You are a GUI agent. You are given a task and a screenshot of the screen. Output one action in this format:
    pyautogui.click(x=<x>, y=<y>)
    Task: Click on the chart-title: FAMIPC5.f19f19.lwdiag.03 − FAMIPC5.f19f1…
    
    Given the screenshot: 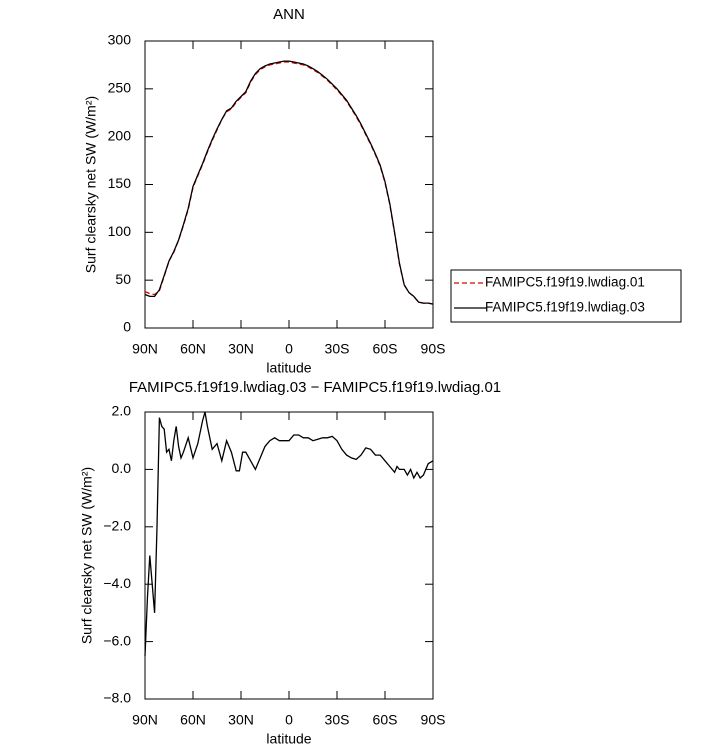 What is the action you would take?
    pyautogui.click(x=315, y=387)
    